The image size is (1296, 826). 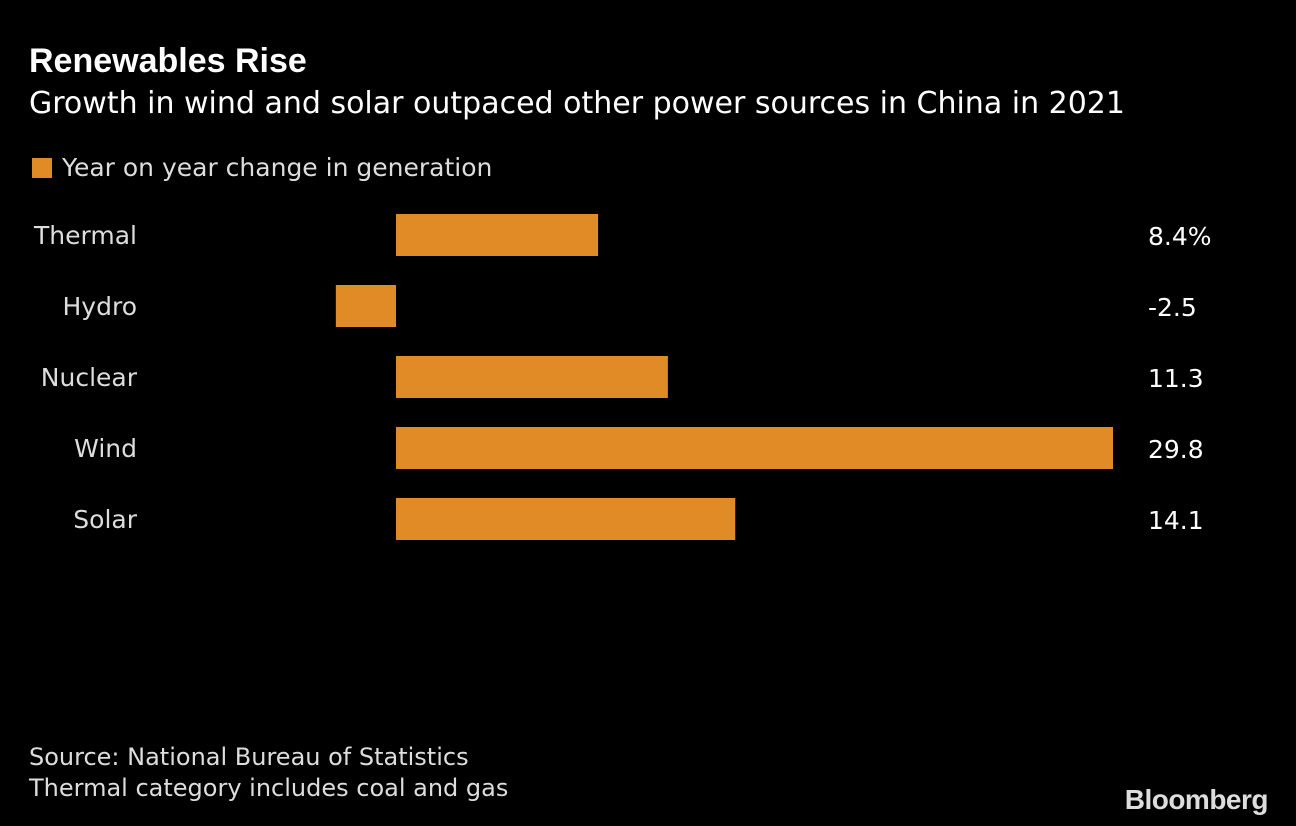 I want to click on bar-hydro, so click(x=365, y=306).